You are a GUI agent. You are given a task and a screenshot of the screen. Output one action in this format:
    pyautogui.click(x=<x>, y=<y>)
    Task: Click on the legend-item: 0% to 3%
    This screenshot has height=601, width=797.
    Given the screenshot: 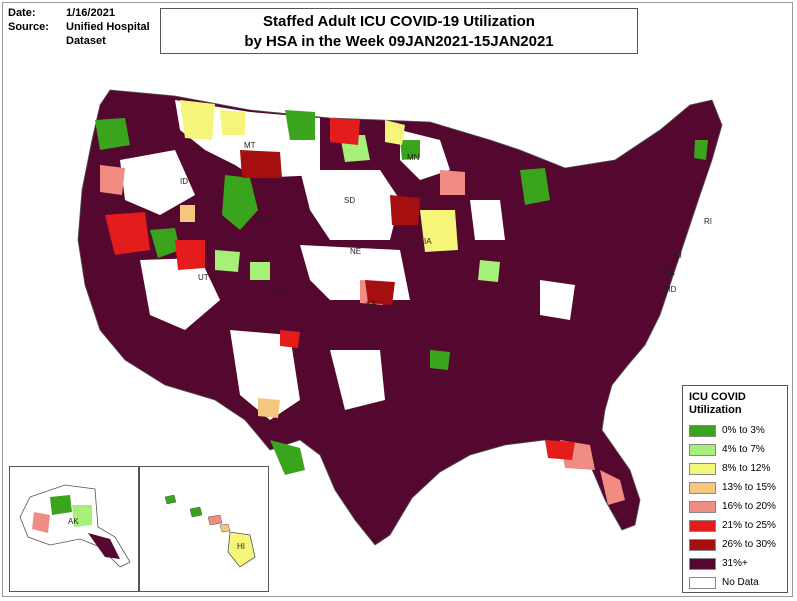 What is the action you would take?
    pyautogui.click(x=735, y=430)
    